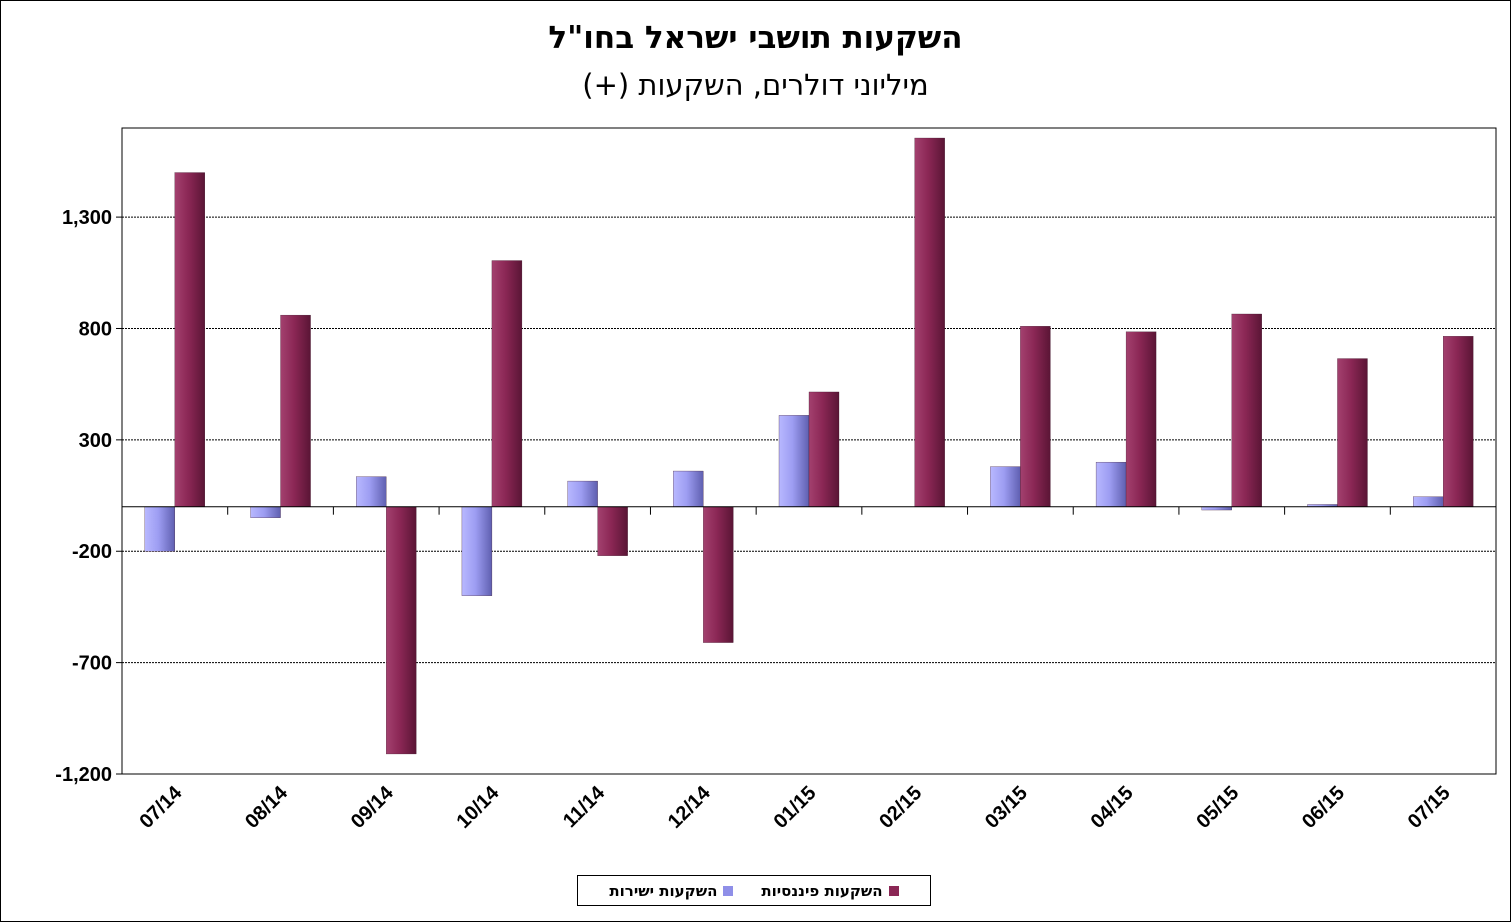 This screenshot has height=922, width=1511. What do you see at coordinates (479, 807) in the screenshot?
I see `x-tick-label: 10/14` at bounding box center [479, 807].